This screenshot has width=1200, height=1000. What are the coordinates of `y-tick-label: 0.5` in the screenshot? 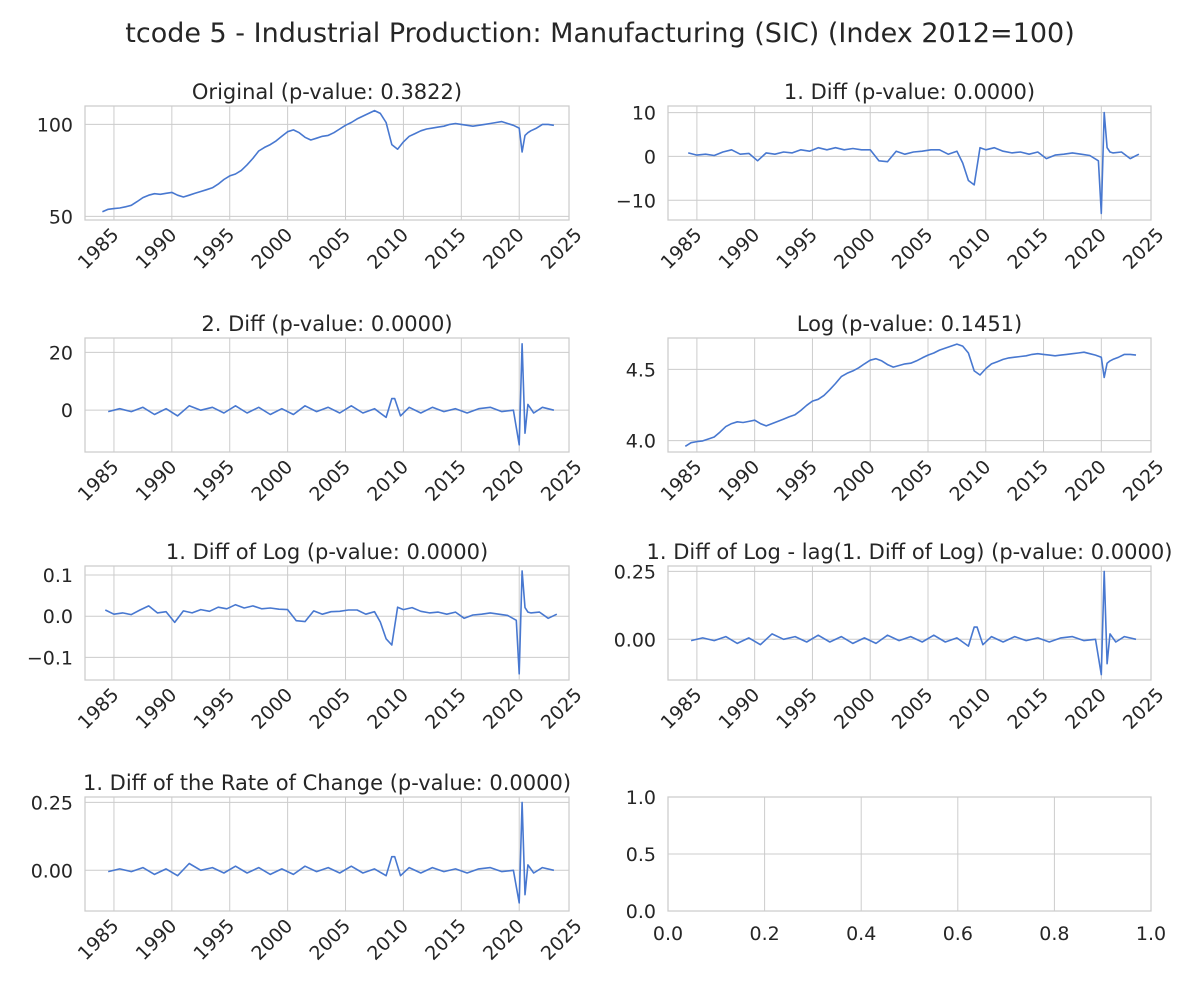 It's located at (641, 855).